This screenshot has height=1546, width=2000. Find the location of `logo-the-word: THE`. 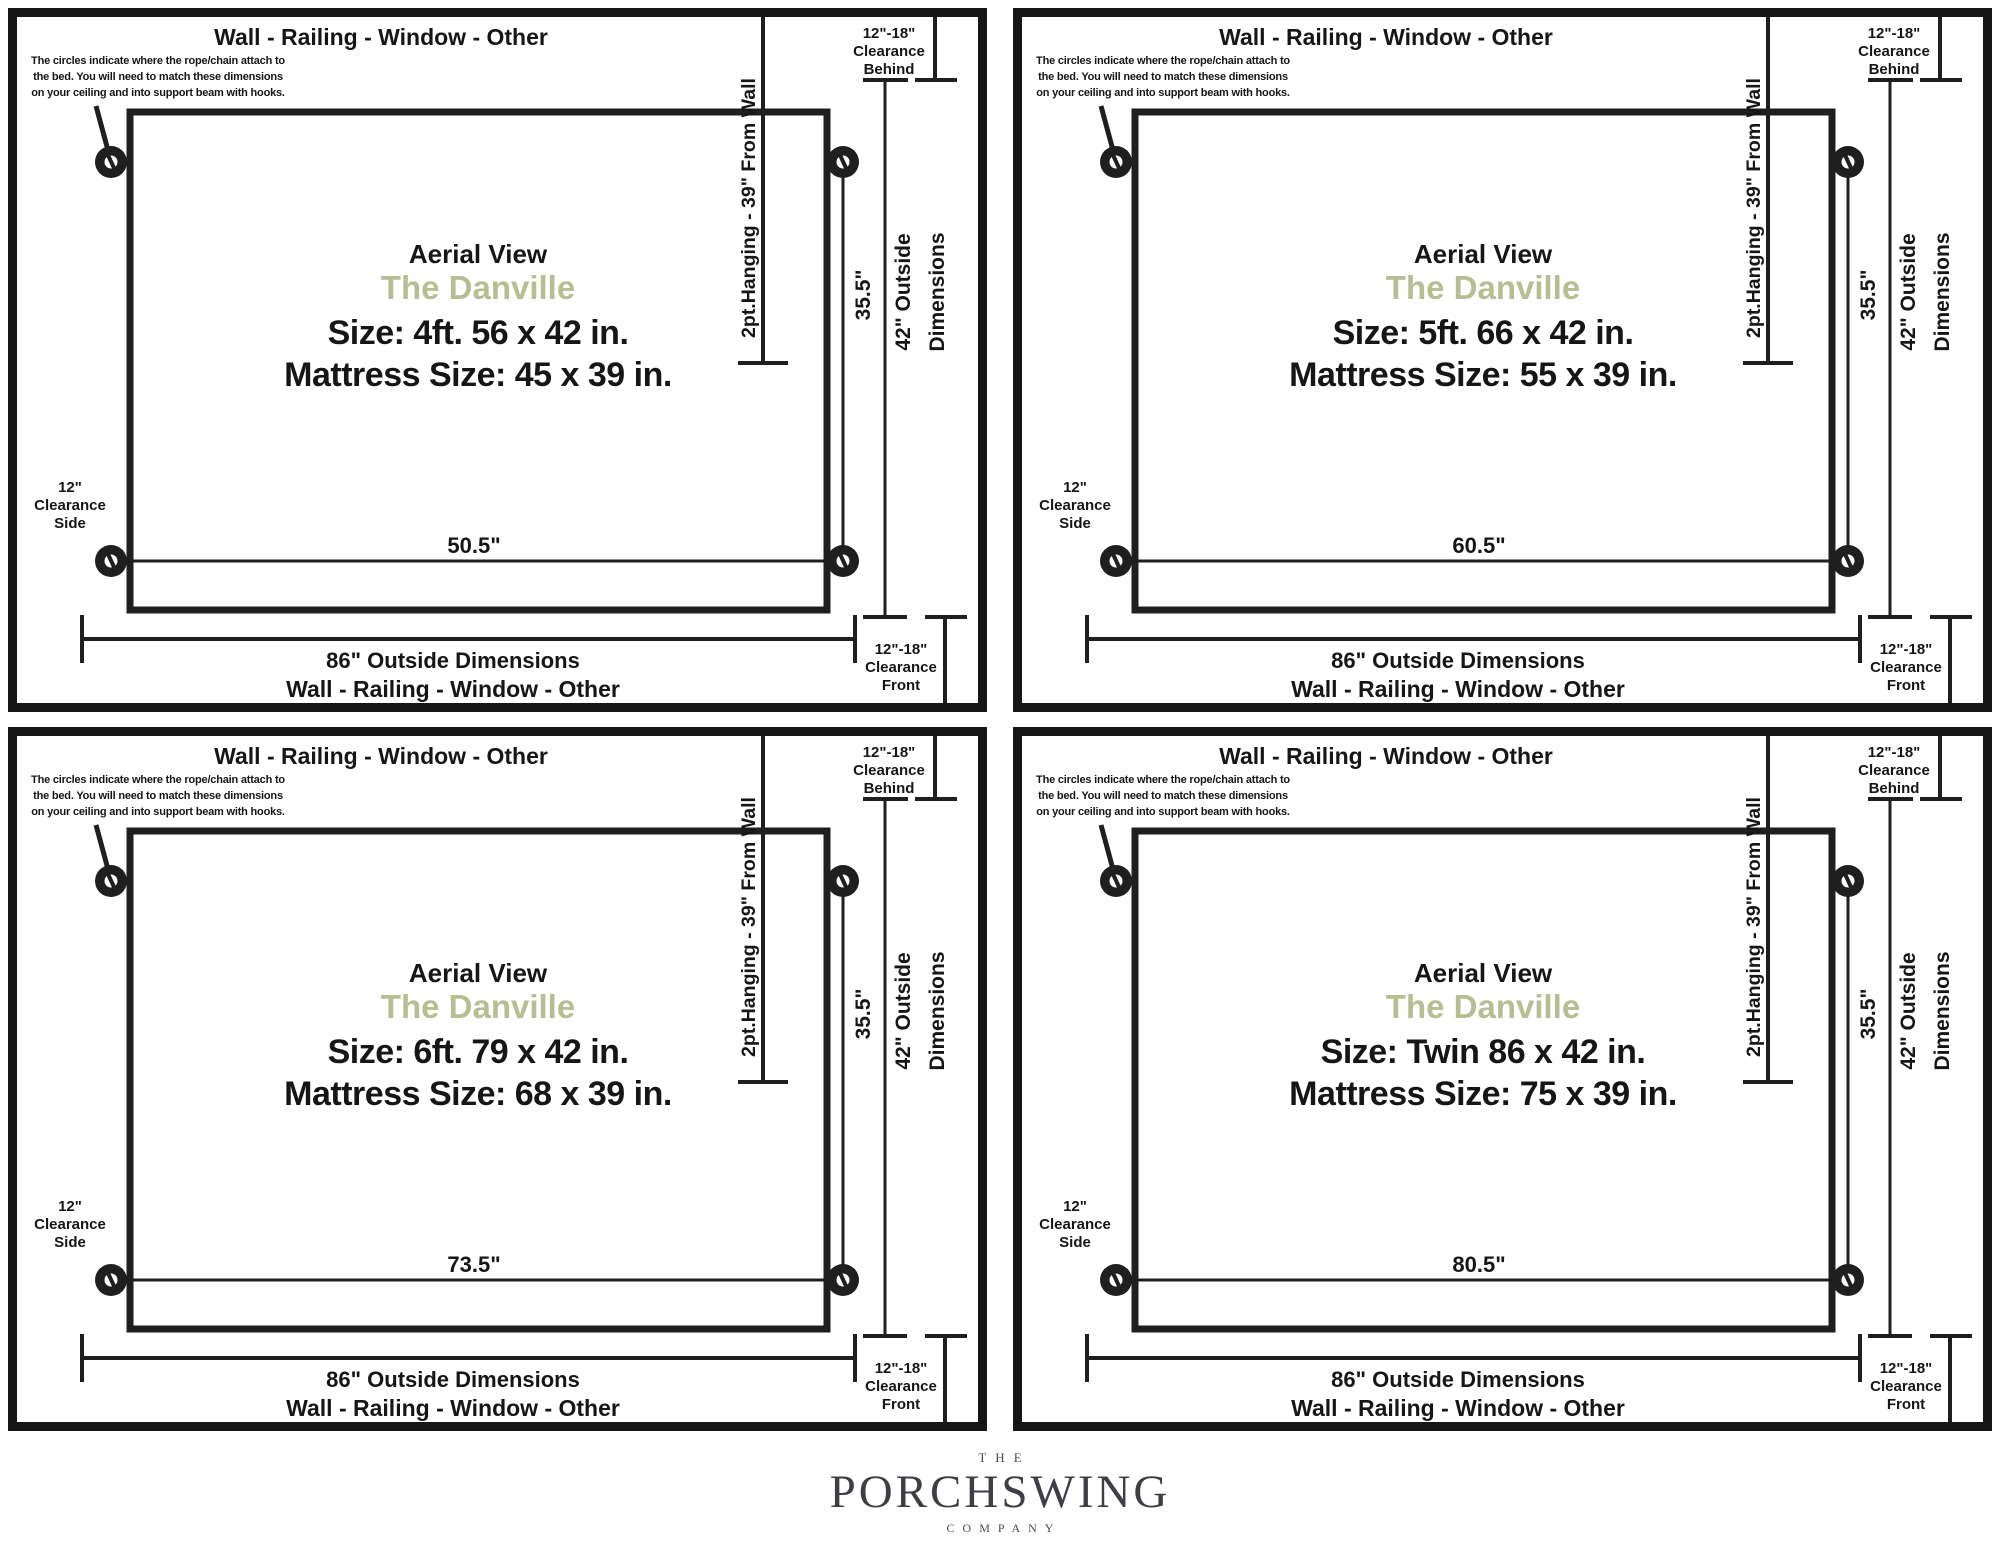

logo-the-word: THE is located at coordinates (1004, 1458).